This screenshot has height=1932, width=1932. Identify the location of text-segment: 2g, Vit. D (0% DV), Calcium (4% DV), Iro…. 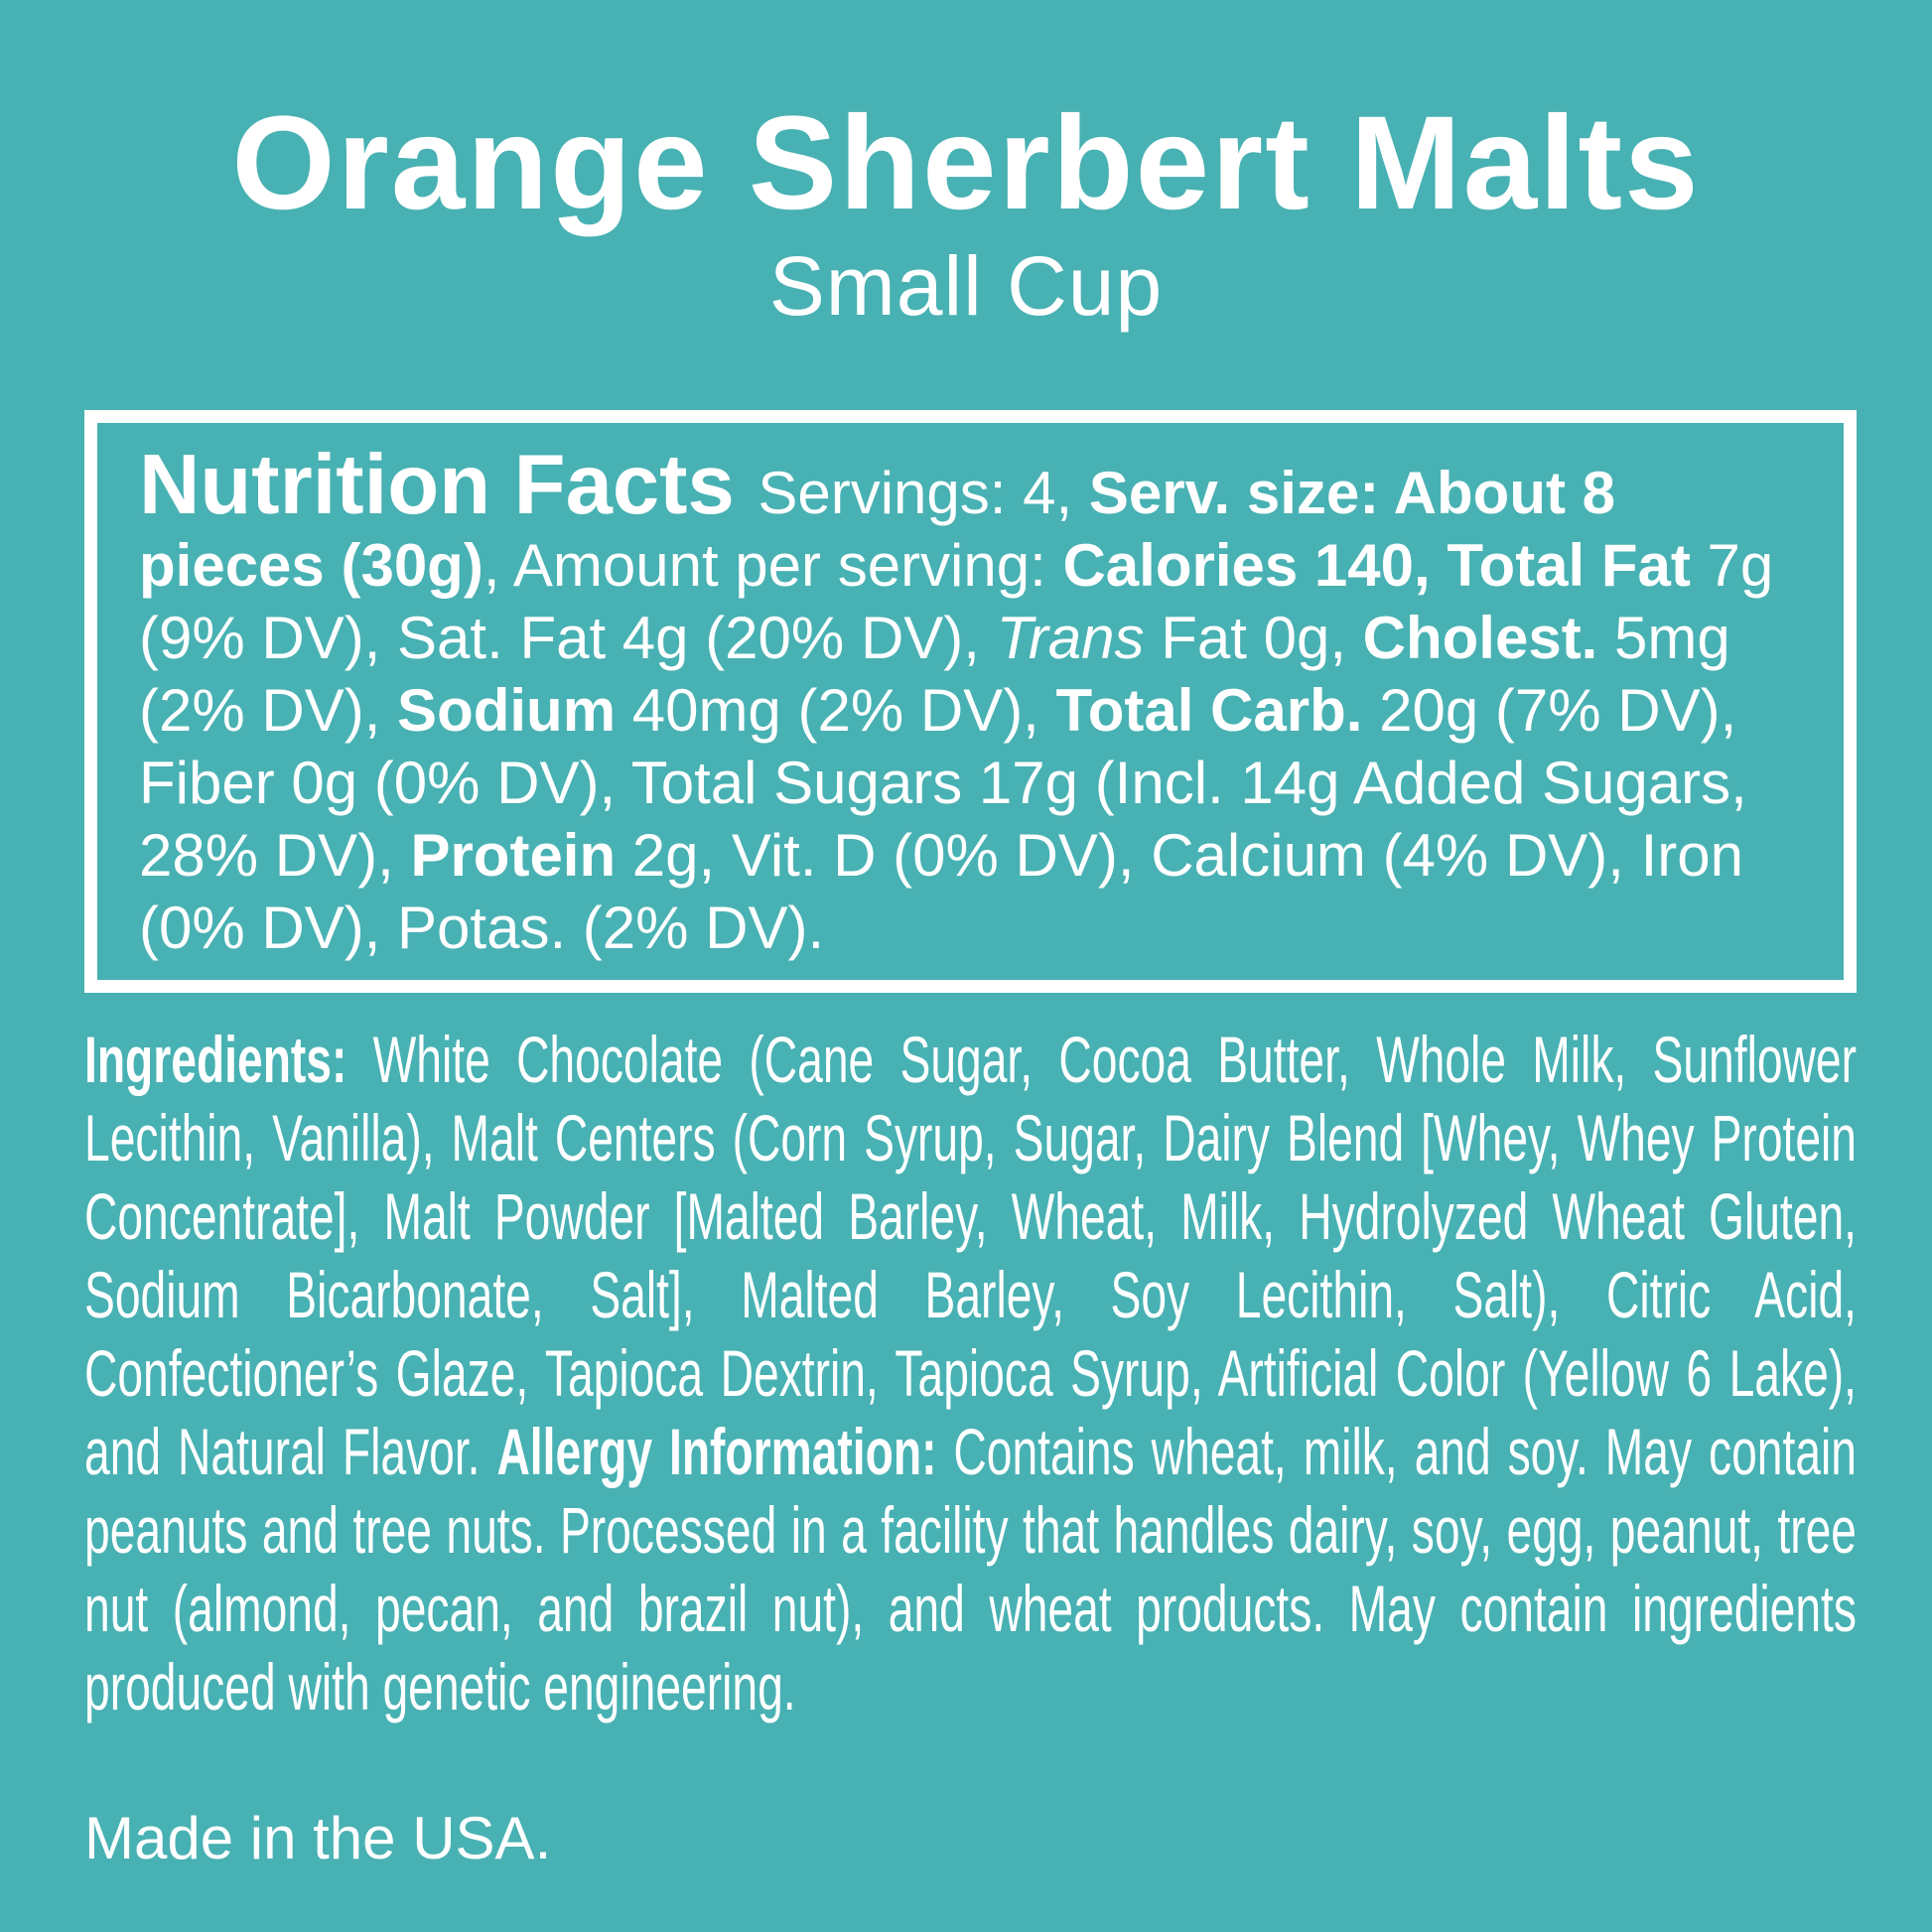
(942, 891).